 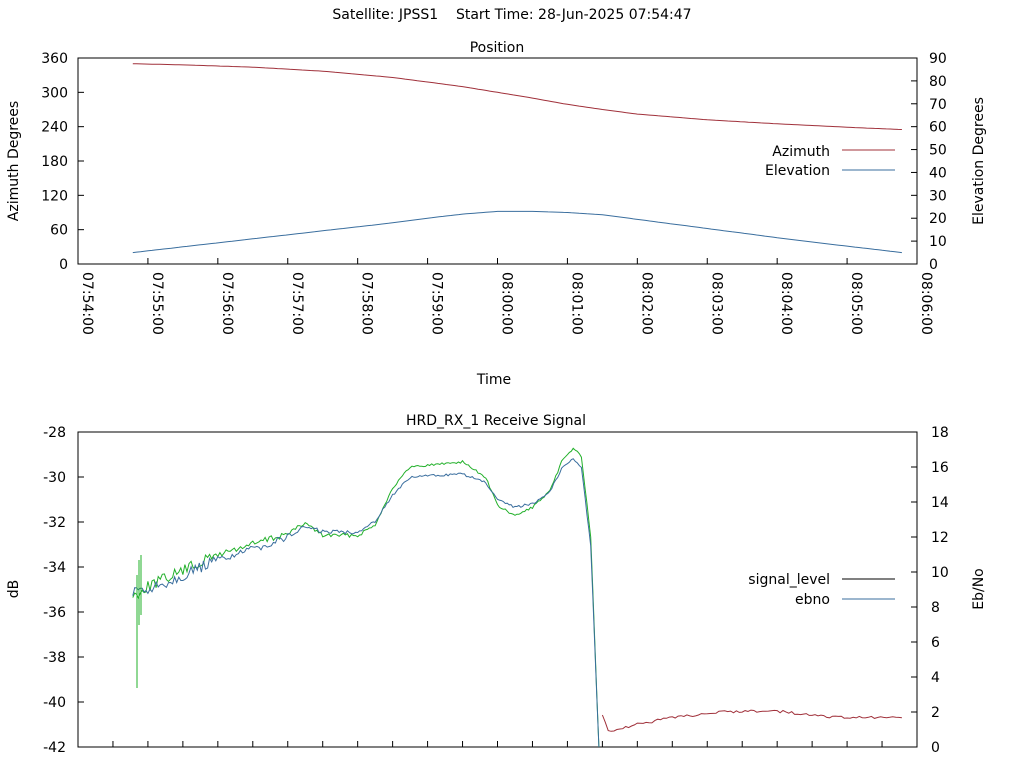 I want to click on legend-azimuth-label: Azimuth, so click(x=801, y=152).